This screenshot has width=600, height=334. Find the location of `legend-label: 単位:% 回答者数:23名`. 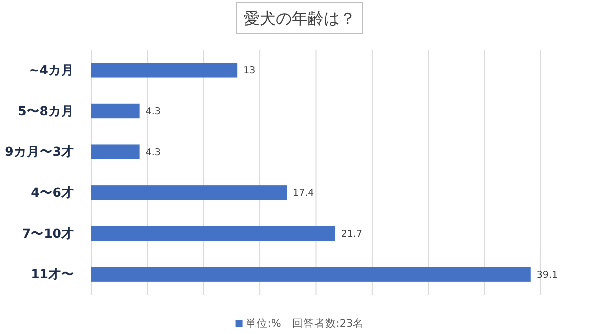

legend-label: 単位:% 回答者数:23名 is located at coordinates (305, 323).